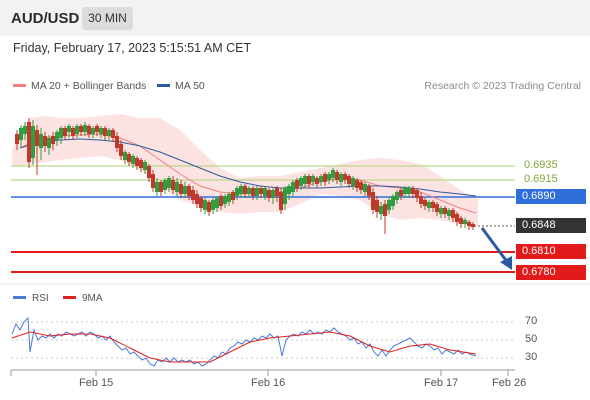 This screenshot has height=400, width=590. Describe the element at coordinates (190, 86) in the screenshot. I see `legend-ma50-label: MA 50` at that location.